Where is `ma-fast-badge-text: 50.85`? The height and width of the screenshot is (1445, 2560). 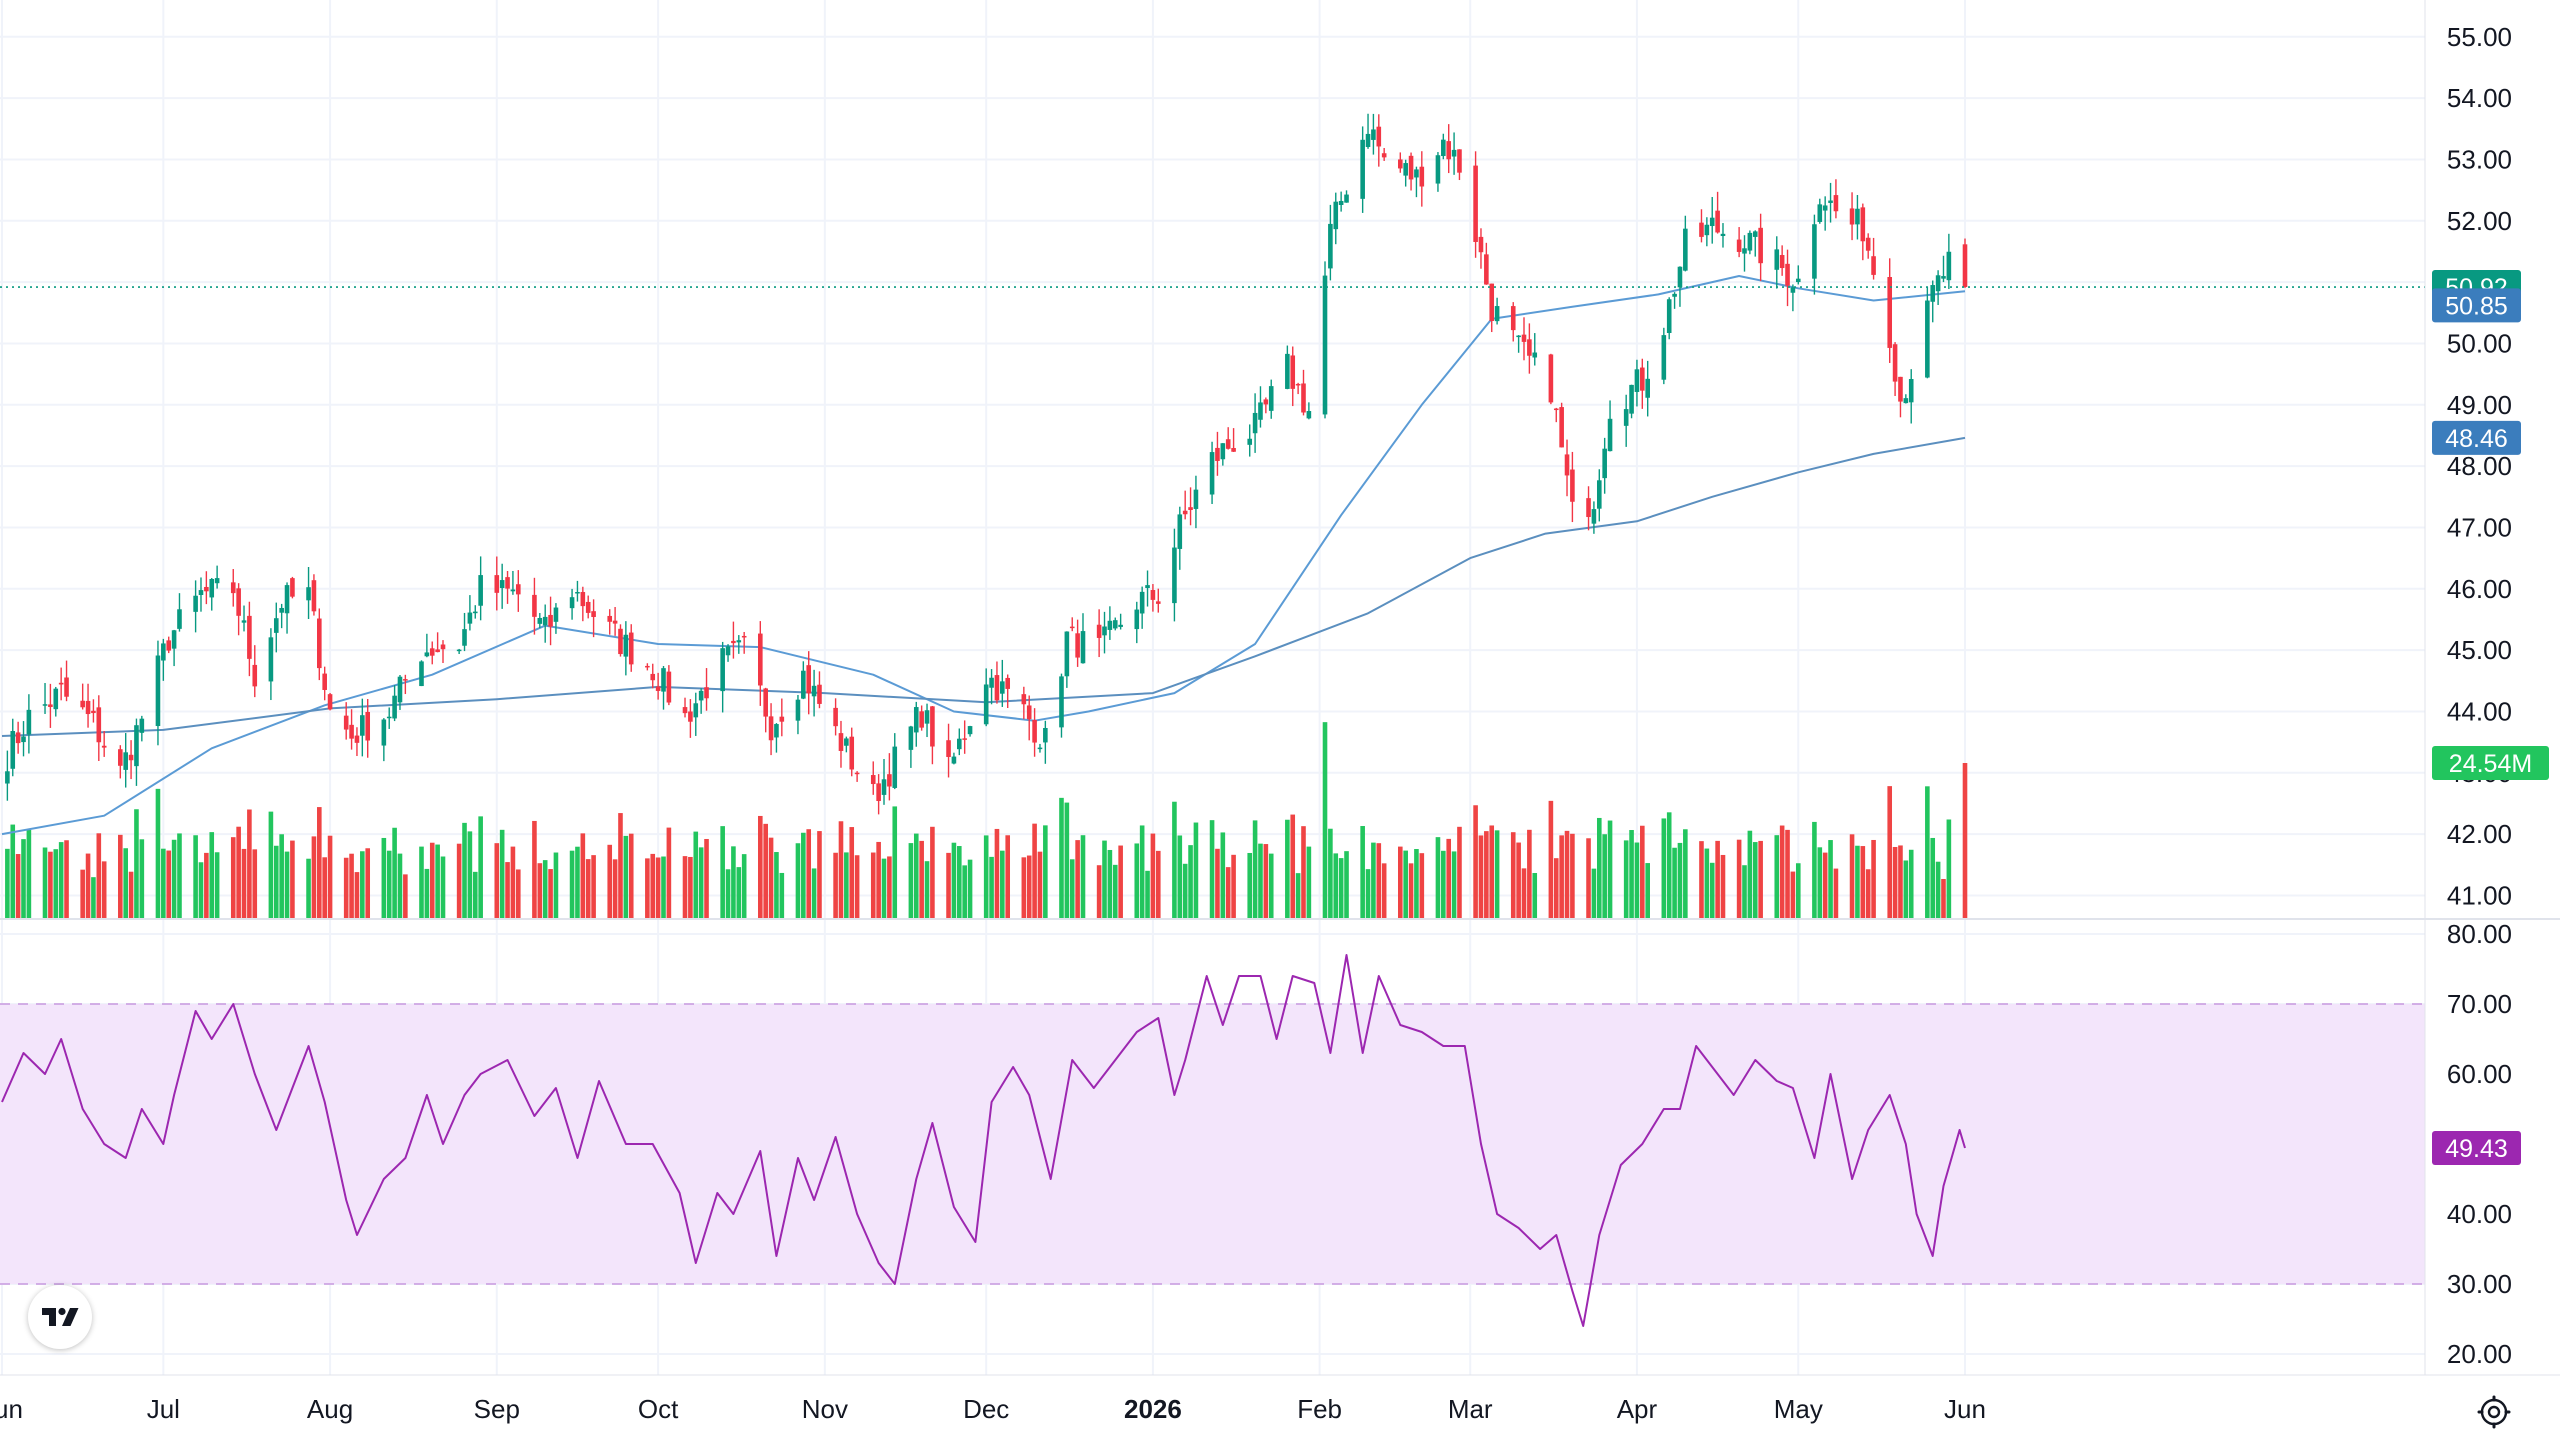
ma-fast-badge-text: 50.85 is located at coordinates (2476, 306).